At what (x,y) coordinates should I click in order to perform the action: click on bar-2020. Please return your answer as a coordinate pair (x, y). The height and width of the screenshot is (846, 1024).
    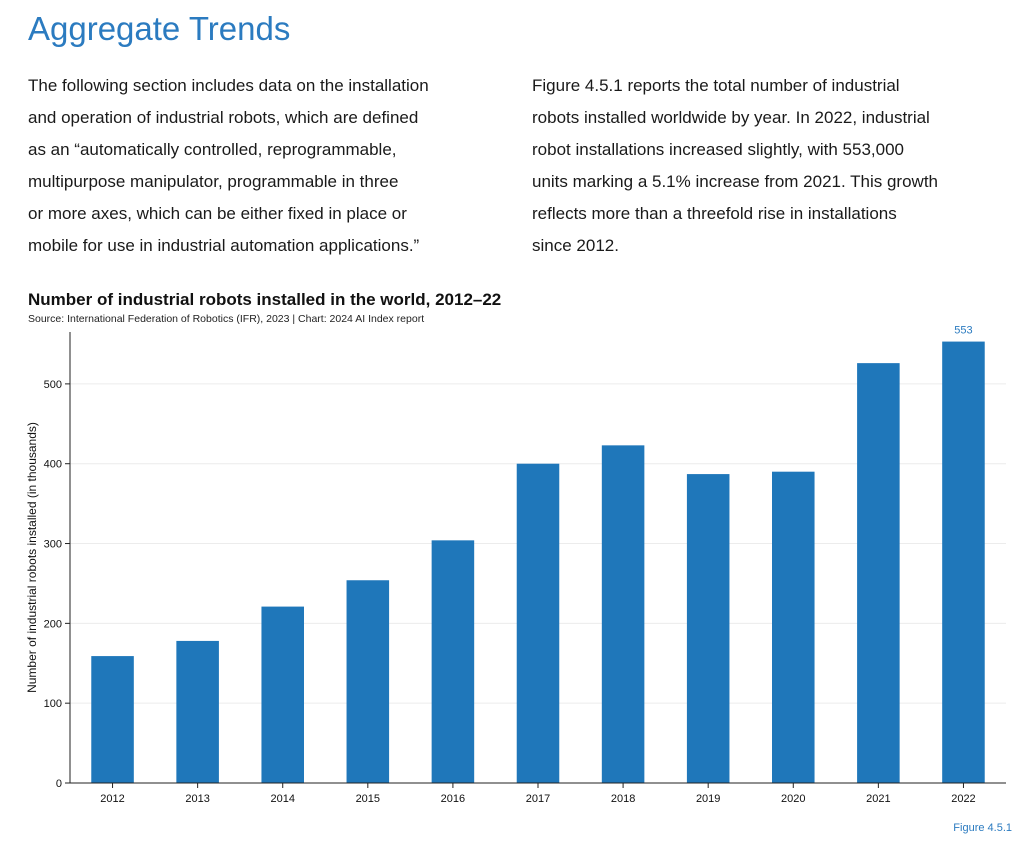
    Looking at the image, I should click on (793, 627).